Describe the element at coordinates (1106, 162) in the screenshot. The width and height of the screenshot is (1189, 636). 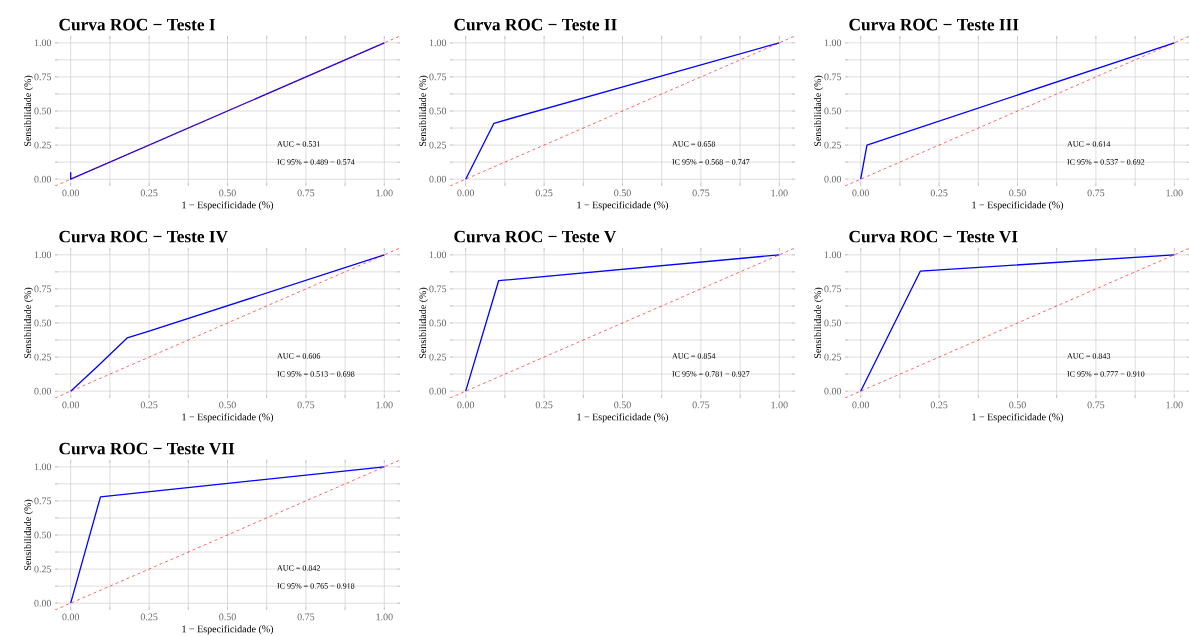
I see `annotation: IC 95% = 0.537 − 0.692` at that location.